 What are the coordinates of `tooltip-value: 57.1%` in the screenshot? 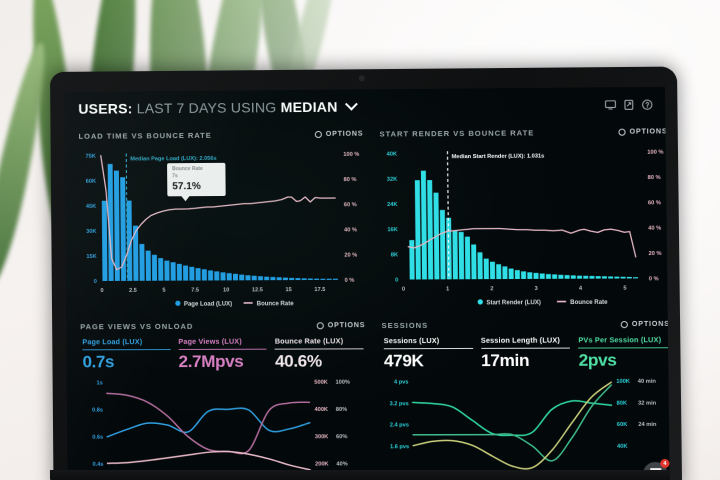 It's located at (186, 186).